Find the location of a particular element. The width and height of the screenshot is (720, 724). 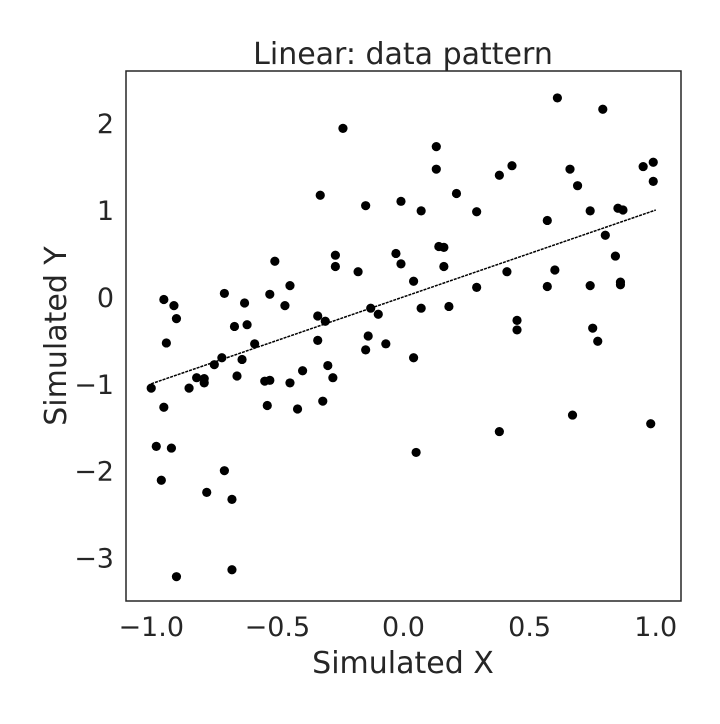

chart-title: Linear: data pattern is located at coordinates (403, 54).